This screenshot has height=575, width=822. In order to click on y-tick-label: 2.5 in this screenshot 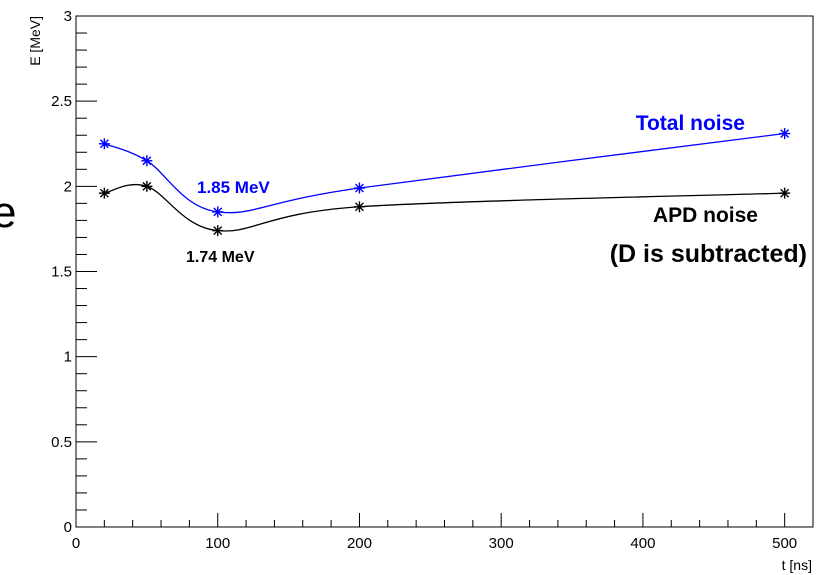, I will do `click(61, 101)`.